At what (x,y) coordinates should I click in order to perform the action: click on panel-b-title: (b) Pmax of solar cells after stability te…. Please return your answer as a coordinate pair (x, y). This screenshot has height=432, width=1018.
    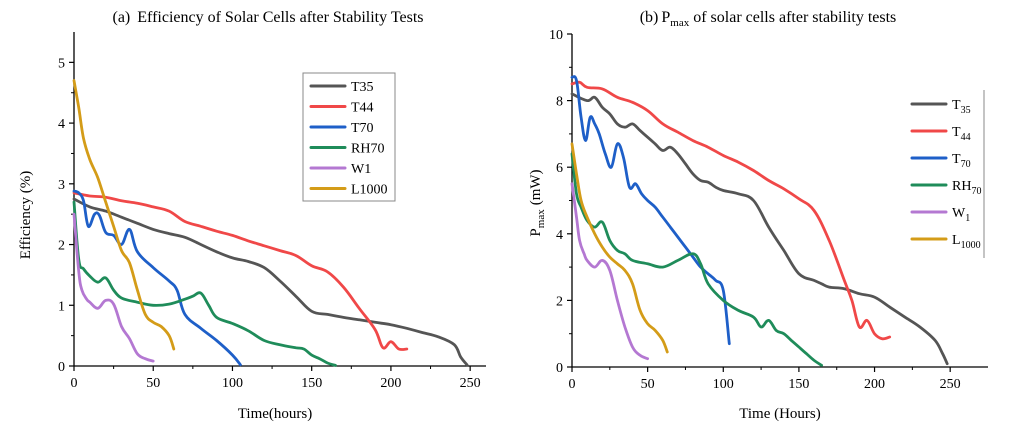
    Looking at the image, I should click on (768, 19).